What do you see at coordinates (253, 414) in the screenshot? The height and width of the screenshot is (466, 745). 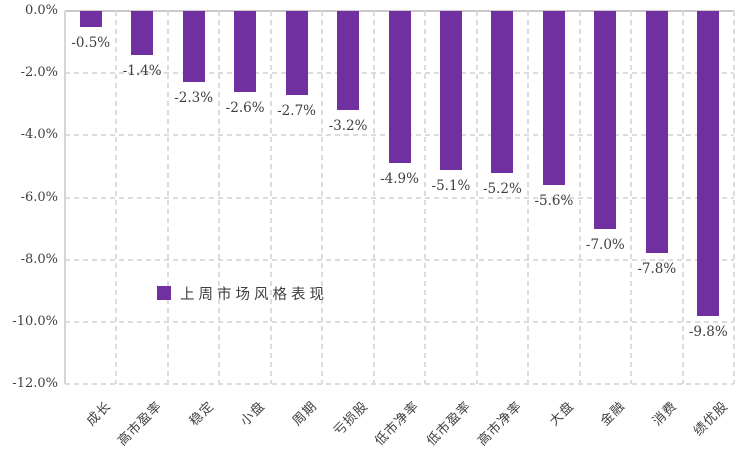 I see `x-tick-label: 小盘` at bounding box center [253, 414].